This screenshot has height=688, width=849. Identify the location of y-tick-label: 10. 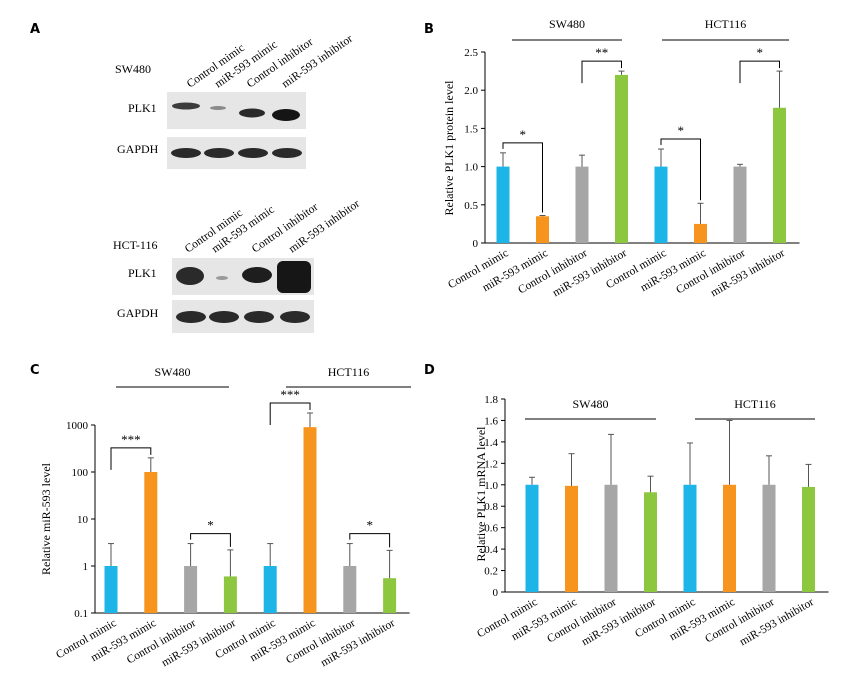
(83, 520).